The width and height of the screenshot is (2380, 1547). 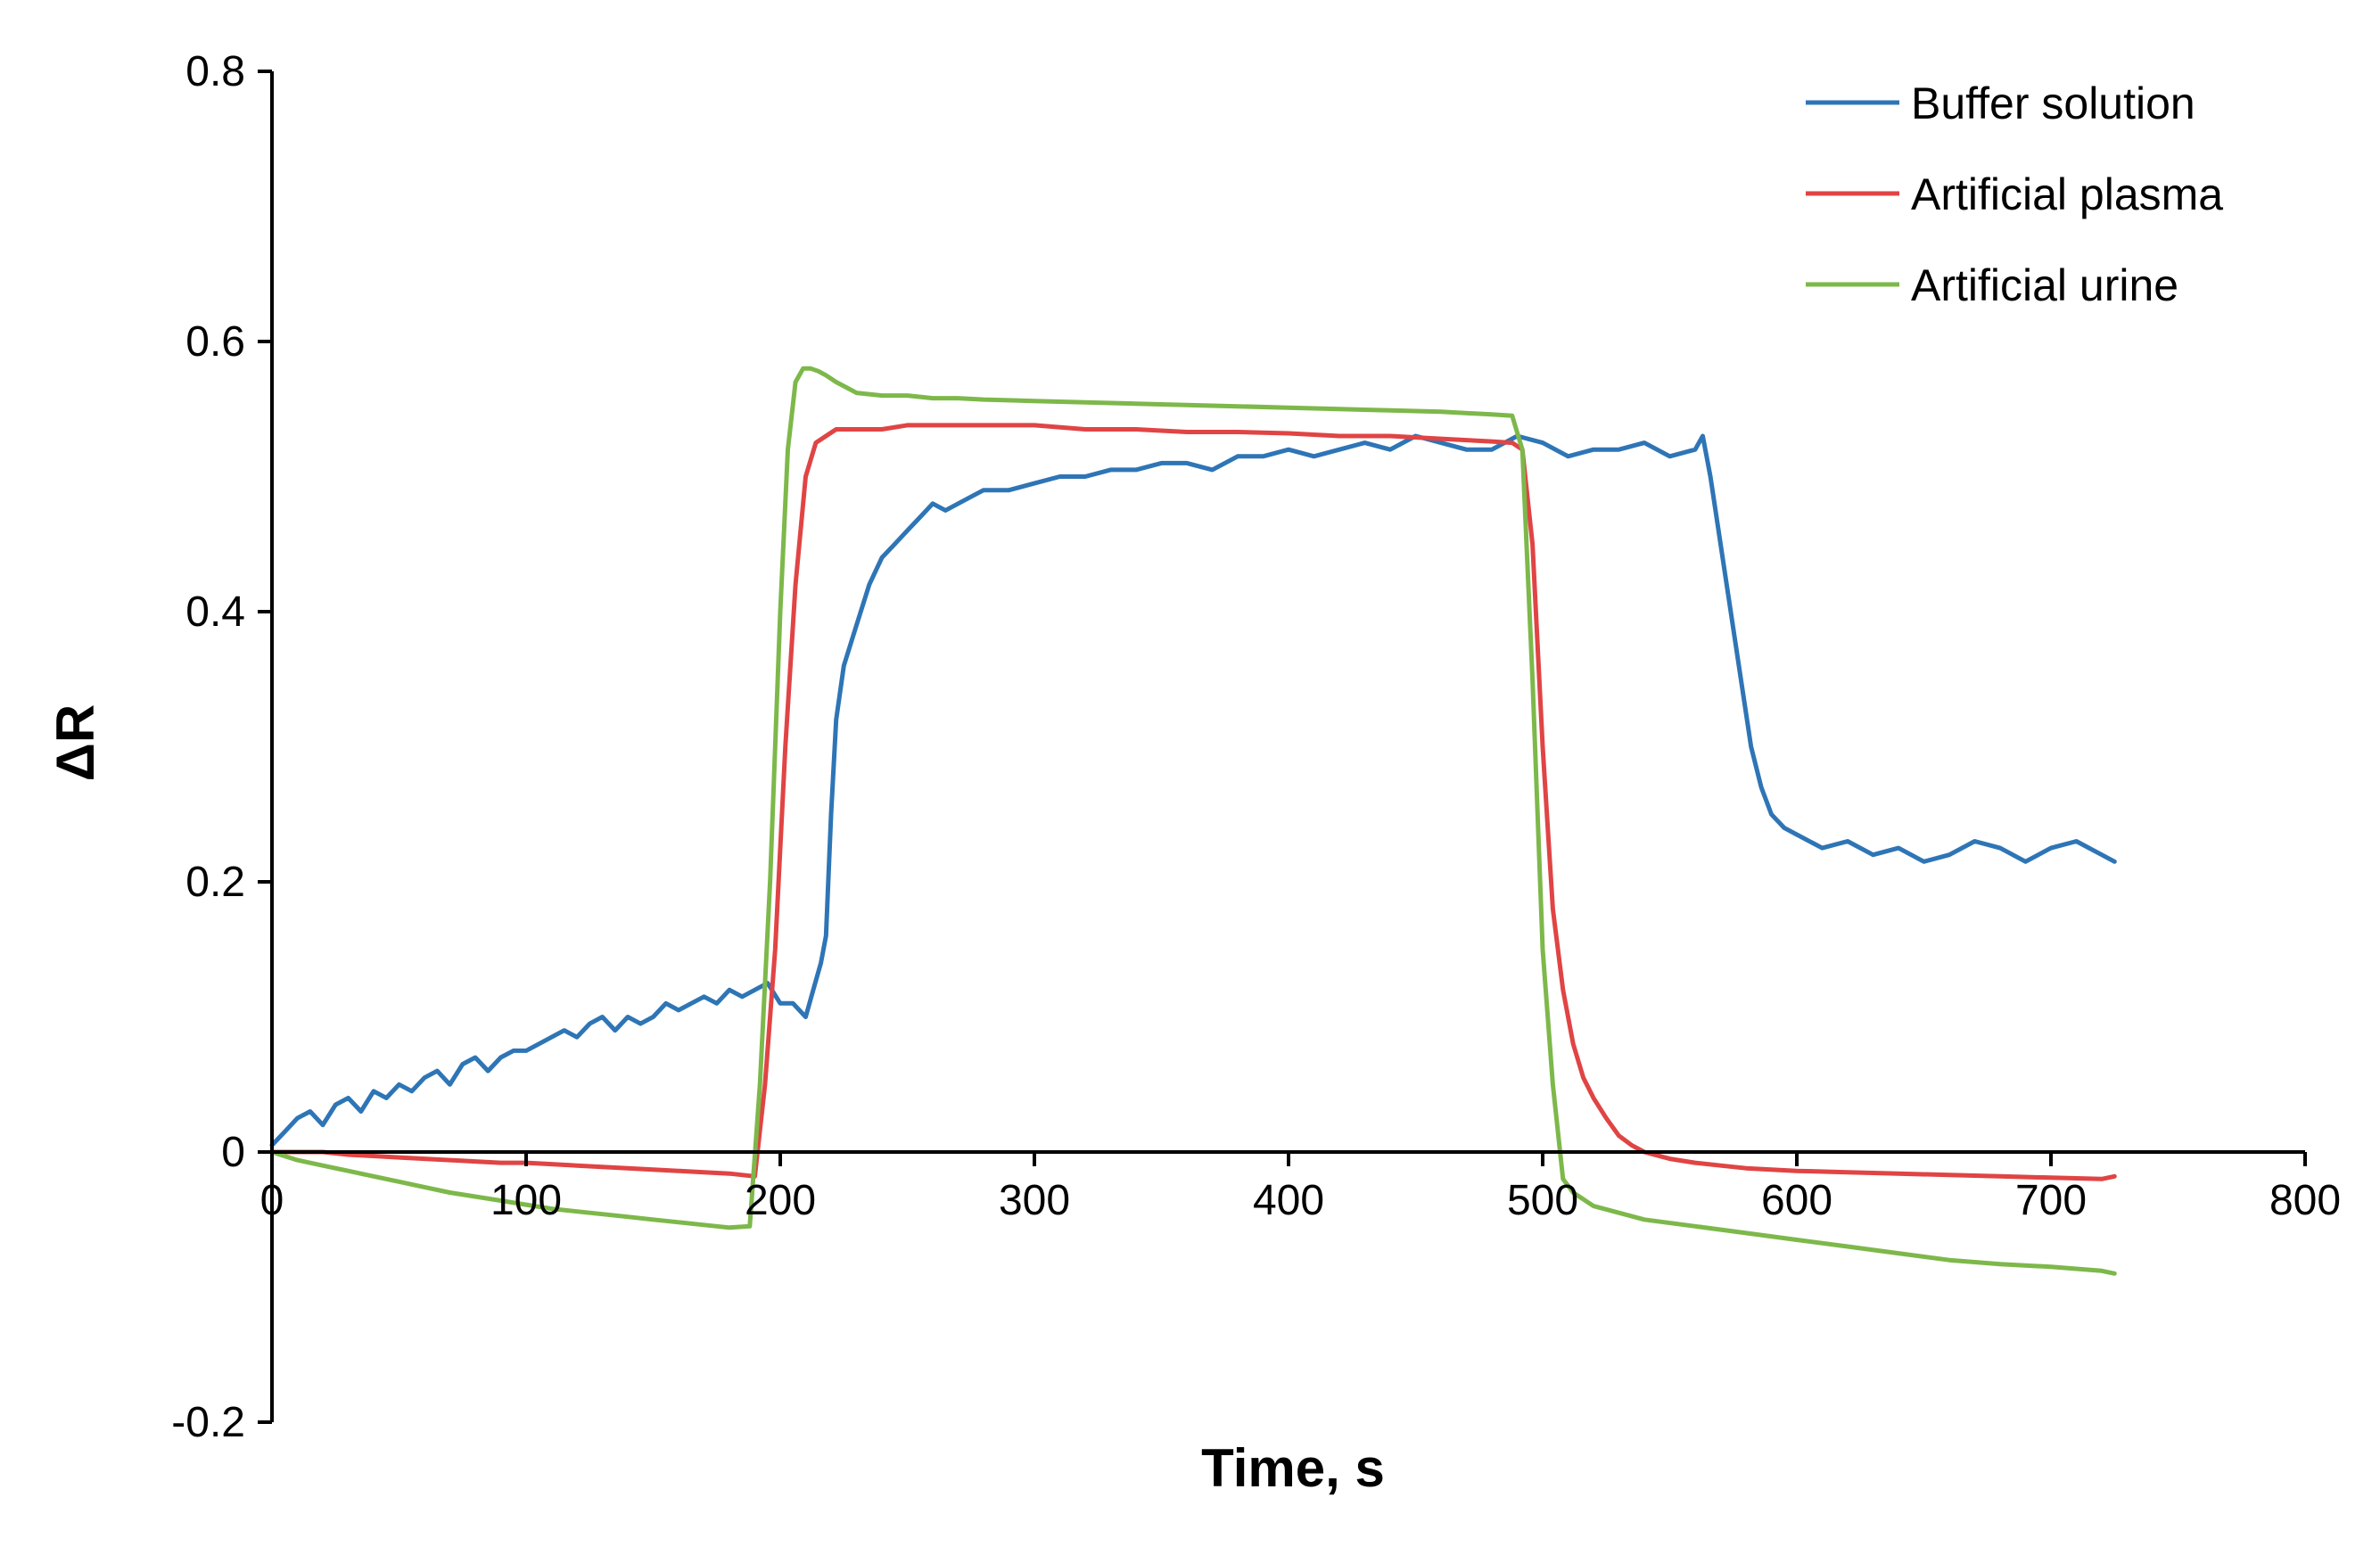 I want to click on y-tick-label: 0.6, so click(x=215, y=342).